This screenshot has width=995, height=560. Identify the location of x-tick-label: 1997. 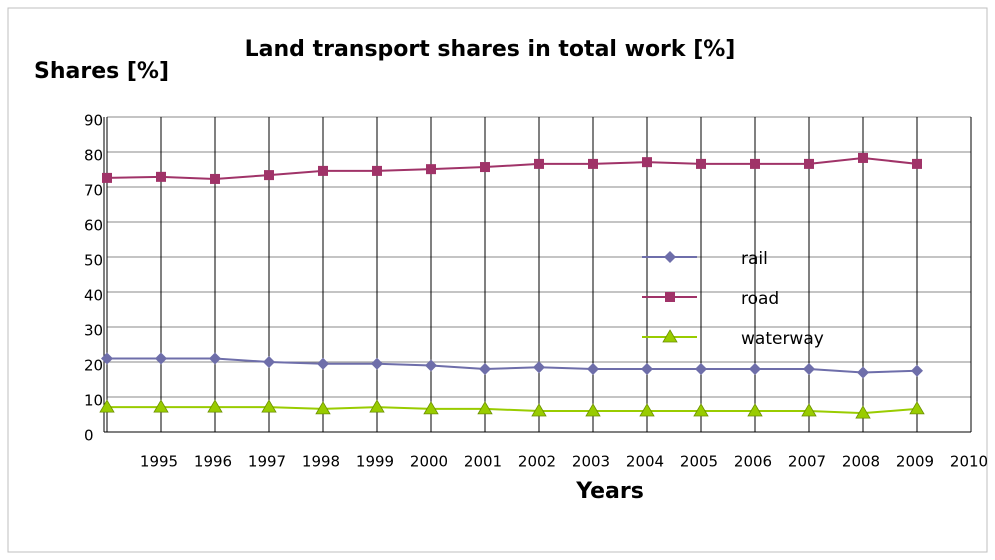
(267, 462).